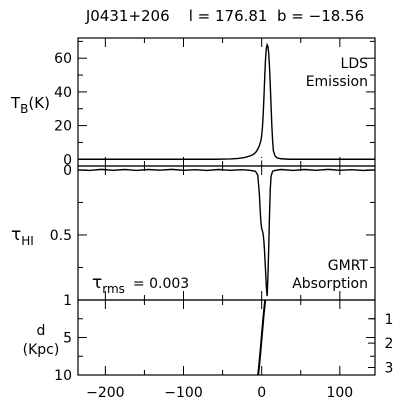 This screenshot has width=398, height=404. Describe the element at coordinates (67, 160) in the screenshot. I see `emission-y-tick-label: 0` at that location.